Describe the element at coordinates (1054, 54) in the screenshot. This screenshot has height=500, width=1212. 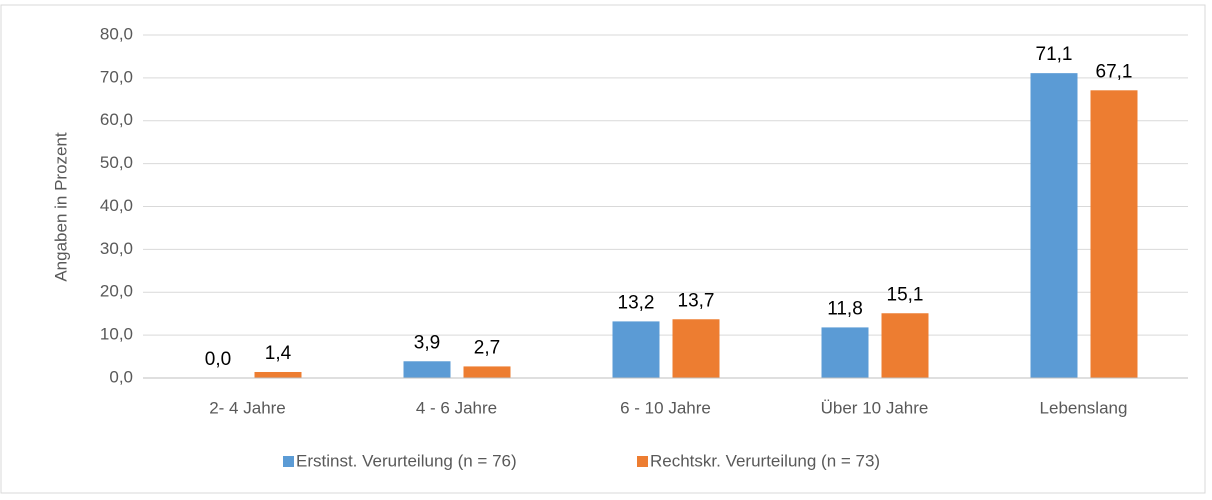
I see `data-label: 71,1` at that location.